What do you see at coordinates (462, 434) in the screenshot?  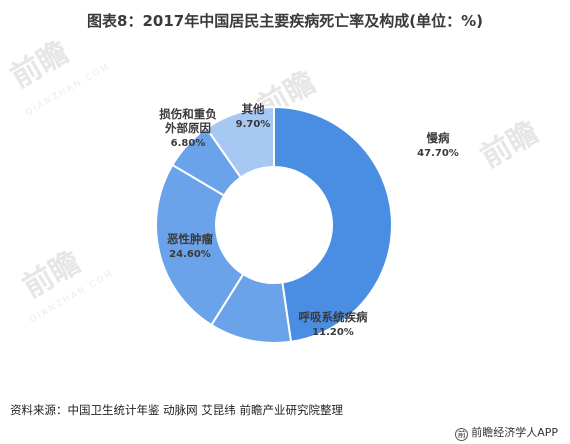 I see `circle-logo-icon: 前` at bounding box center [462, 434].